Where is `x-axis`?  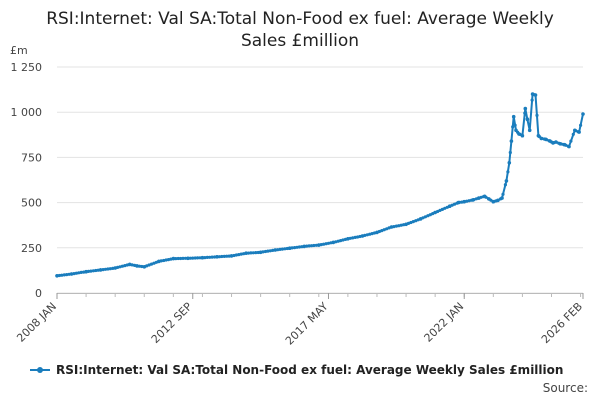
x-axis is located at coordinates (320, 296).